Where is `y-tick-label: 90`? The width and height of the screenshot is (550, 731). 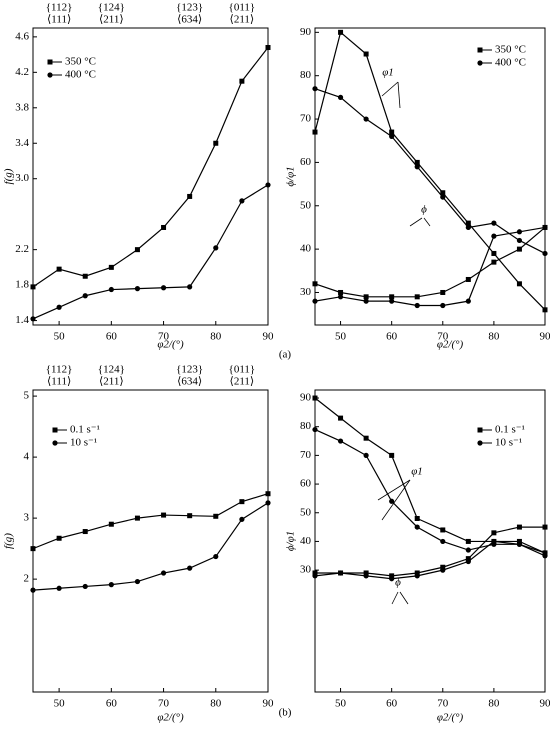 y-tick-label: 90 is located at coordinates (306, 398).